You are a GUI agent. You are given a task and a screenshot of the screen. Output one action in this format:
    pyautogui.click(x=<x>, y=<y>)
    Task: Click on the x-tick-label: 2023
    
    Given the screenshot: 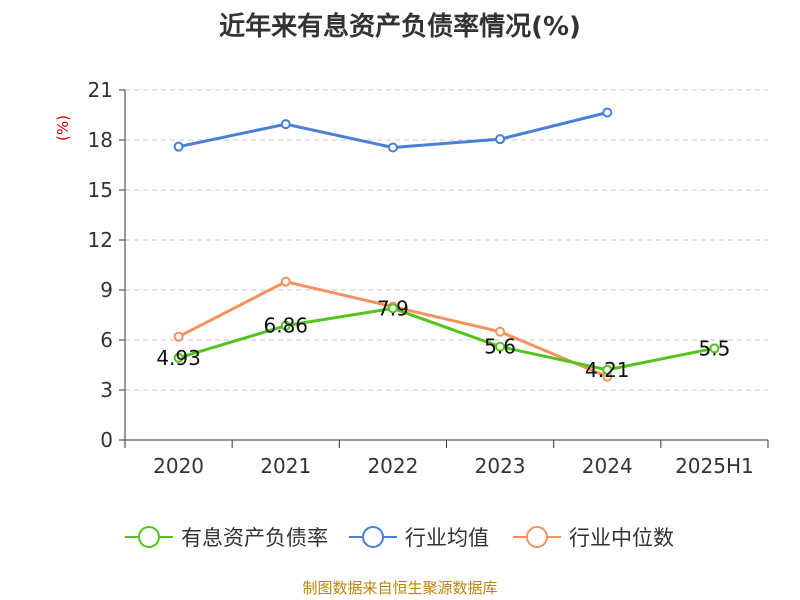 What is the action you would take?
    pyautogui.click(x=500, y=466)
    